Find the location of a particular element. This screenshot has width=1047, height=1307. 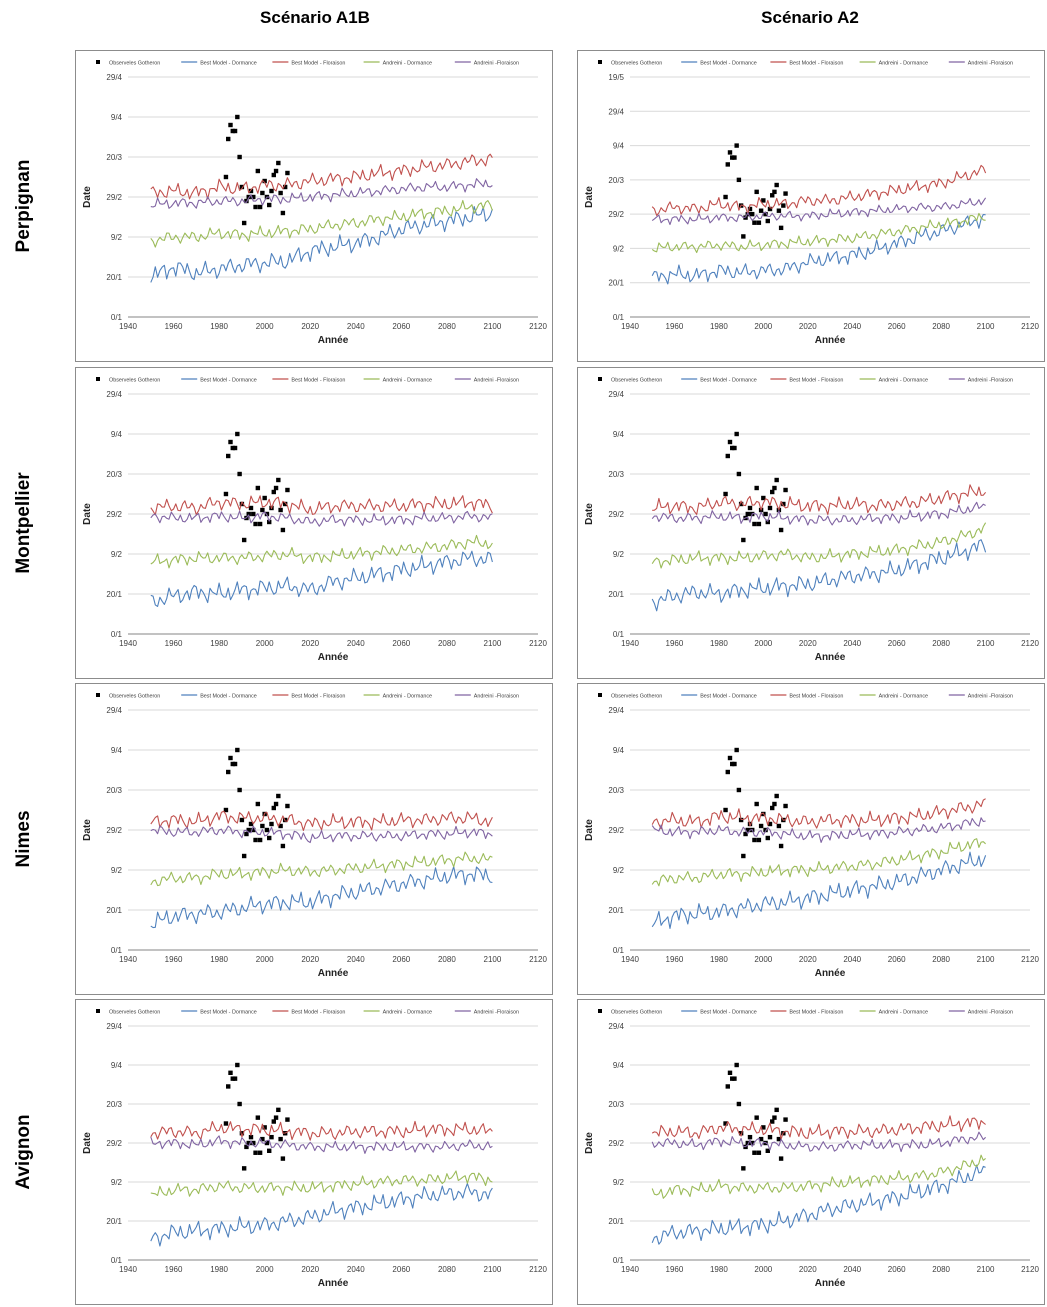

series-line-best-model-dormance is located at coordinates (321, 244).